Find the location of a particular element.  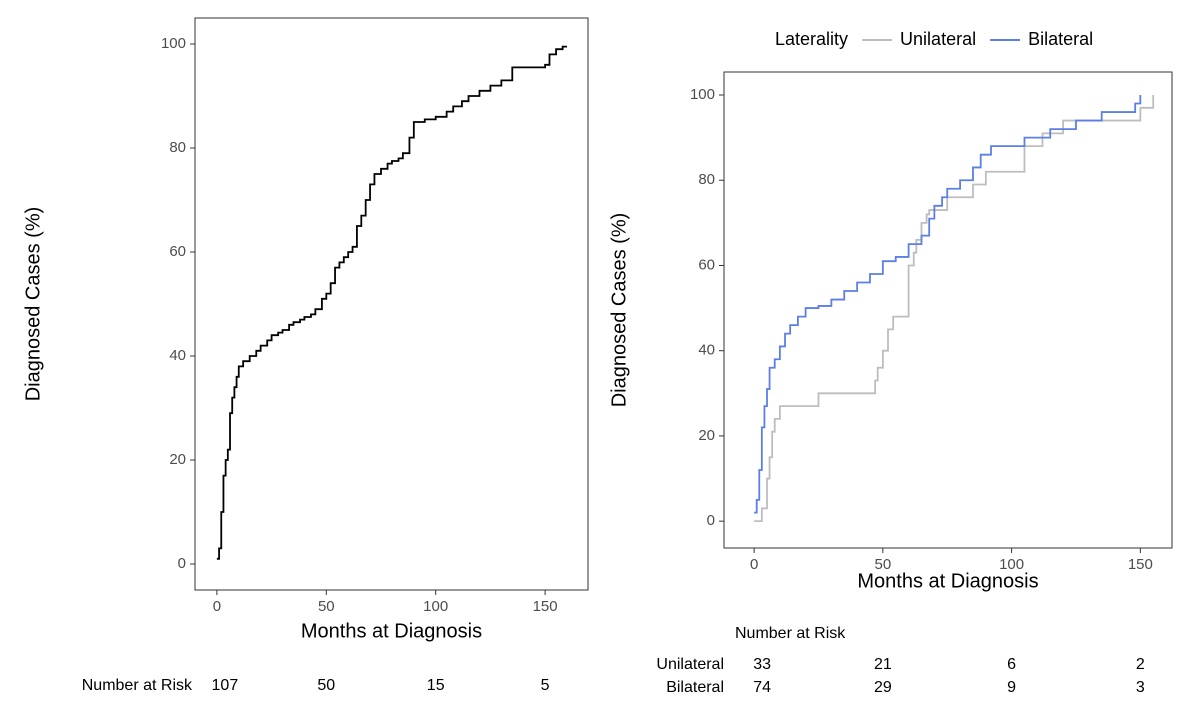

legend-label: Unilateral is located at coordinates (938, 39).